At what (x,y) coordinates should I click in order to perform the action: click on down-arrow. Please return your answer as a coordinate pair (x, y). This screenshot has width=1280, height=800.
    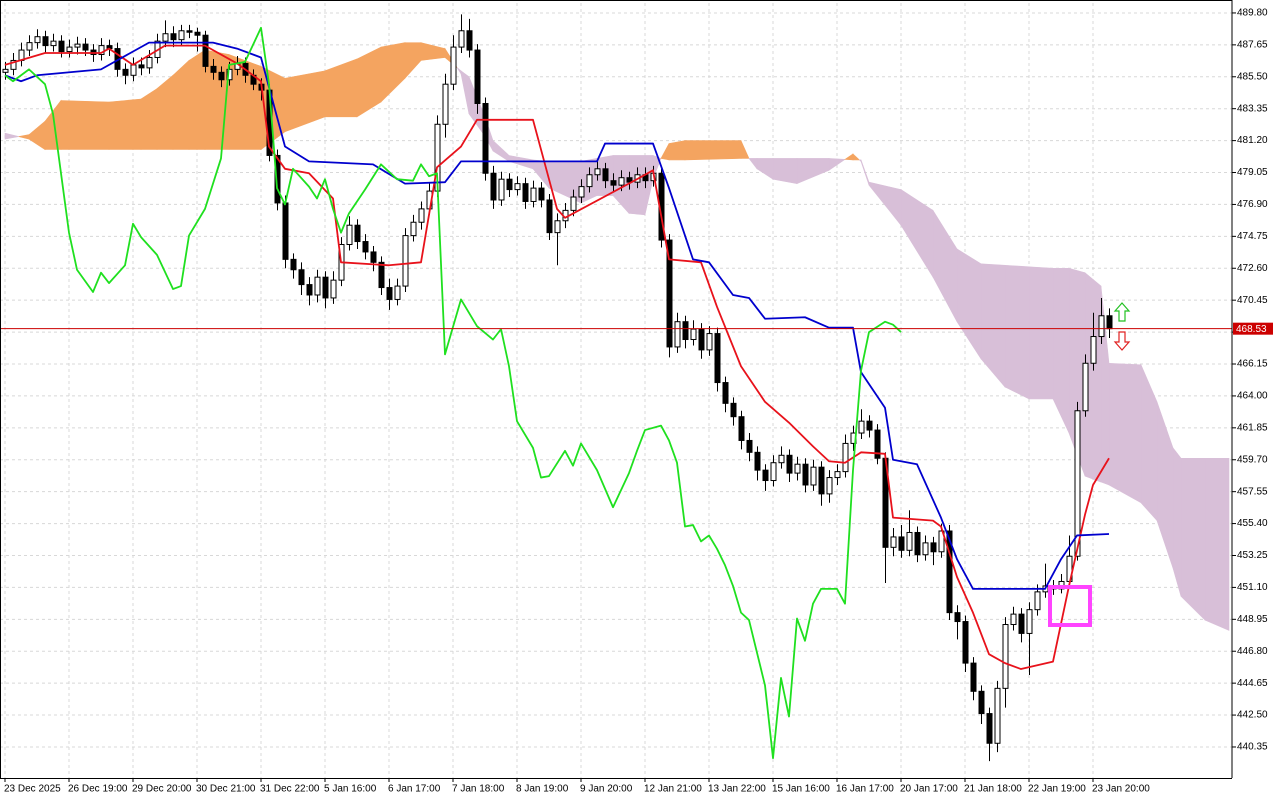
    Looking at the image, I should click on (1122, 341).